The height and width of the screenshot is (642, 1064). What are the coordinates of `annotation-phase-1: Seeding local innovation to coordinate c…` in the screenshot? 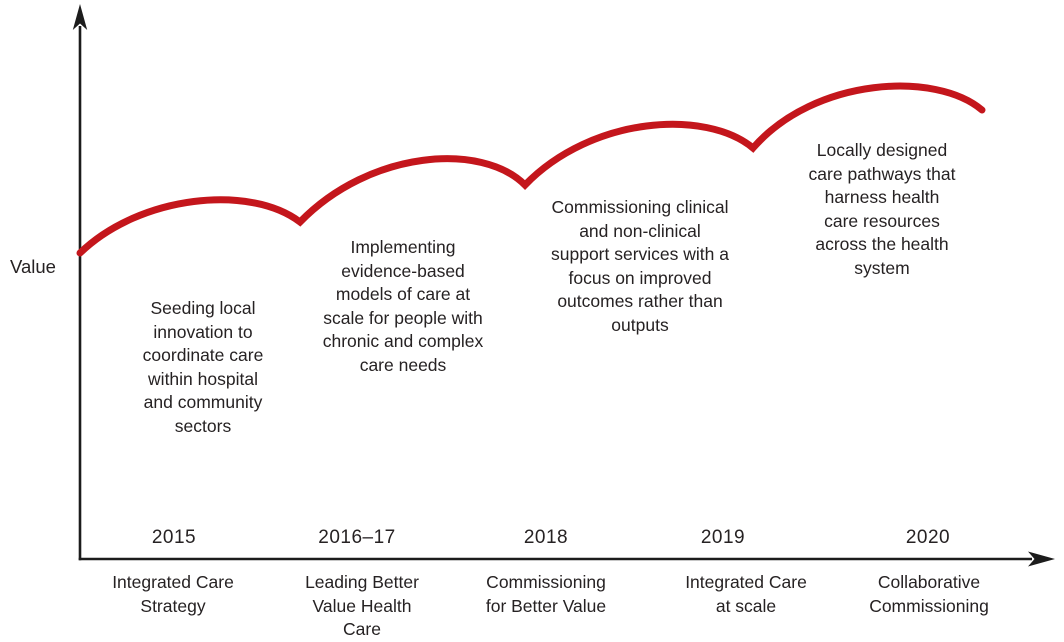 It's located at (203, 367).